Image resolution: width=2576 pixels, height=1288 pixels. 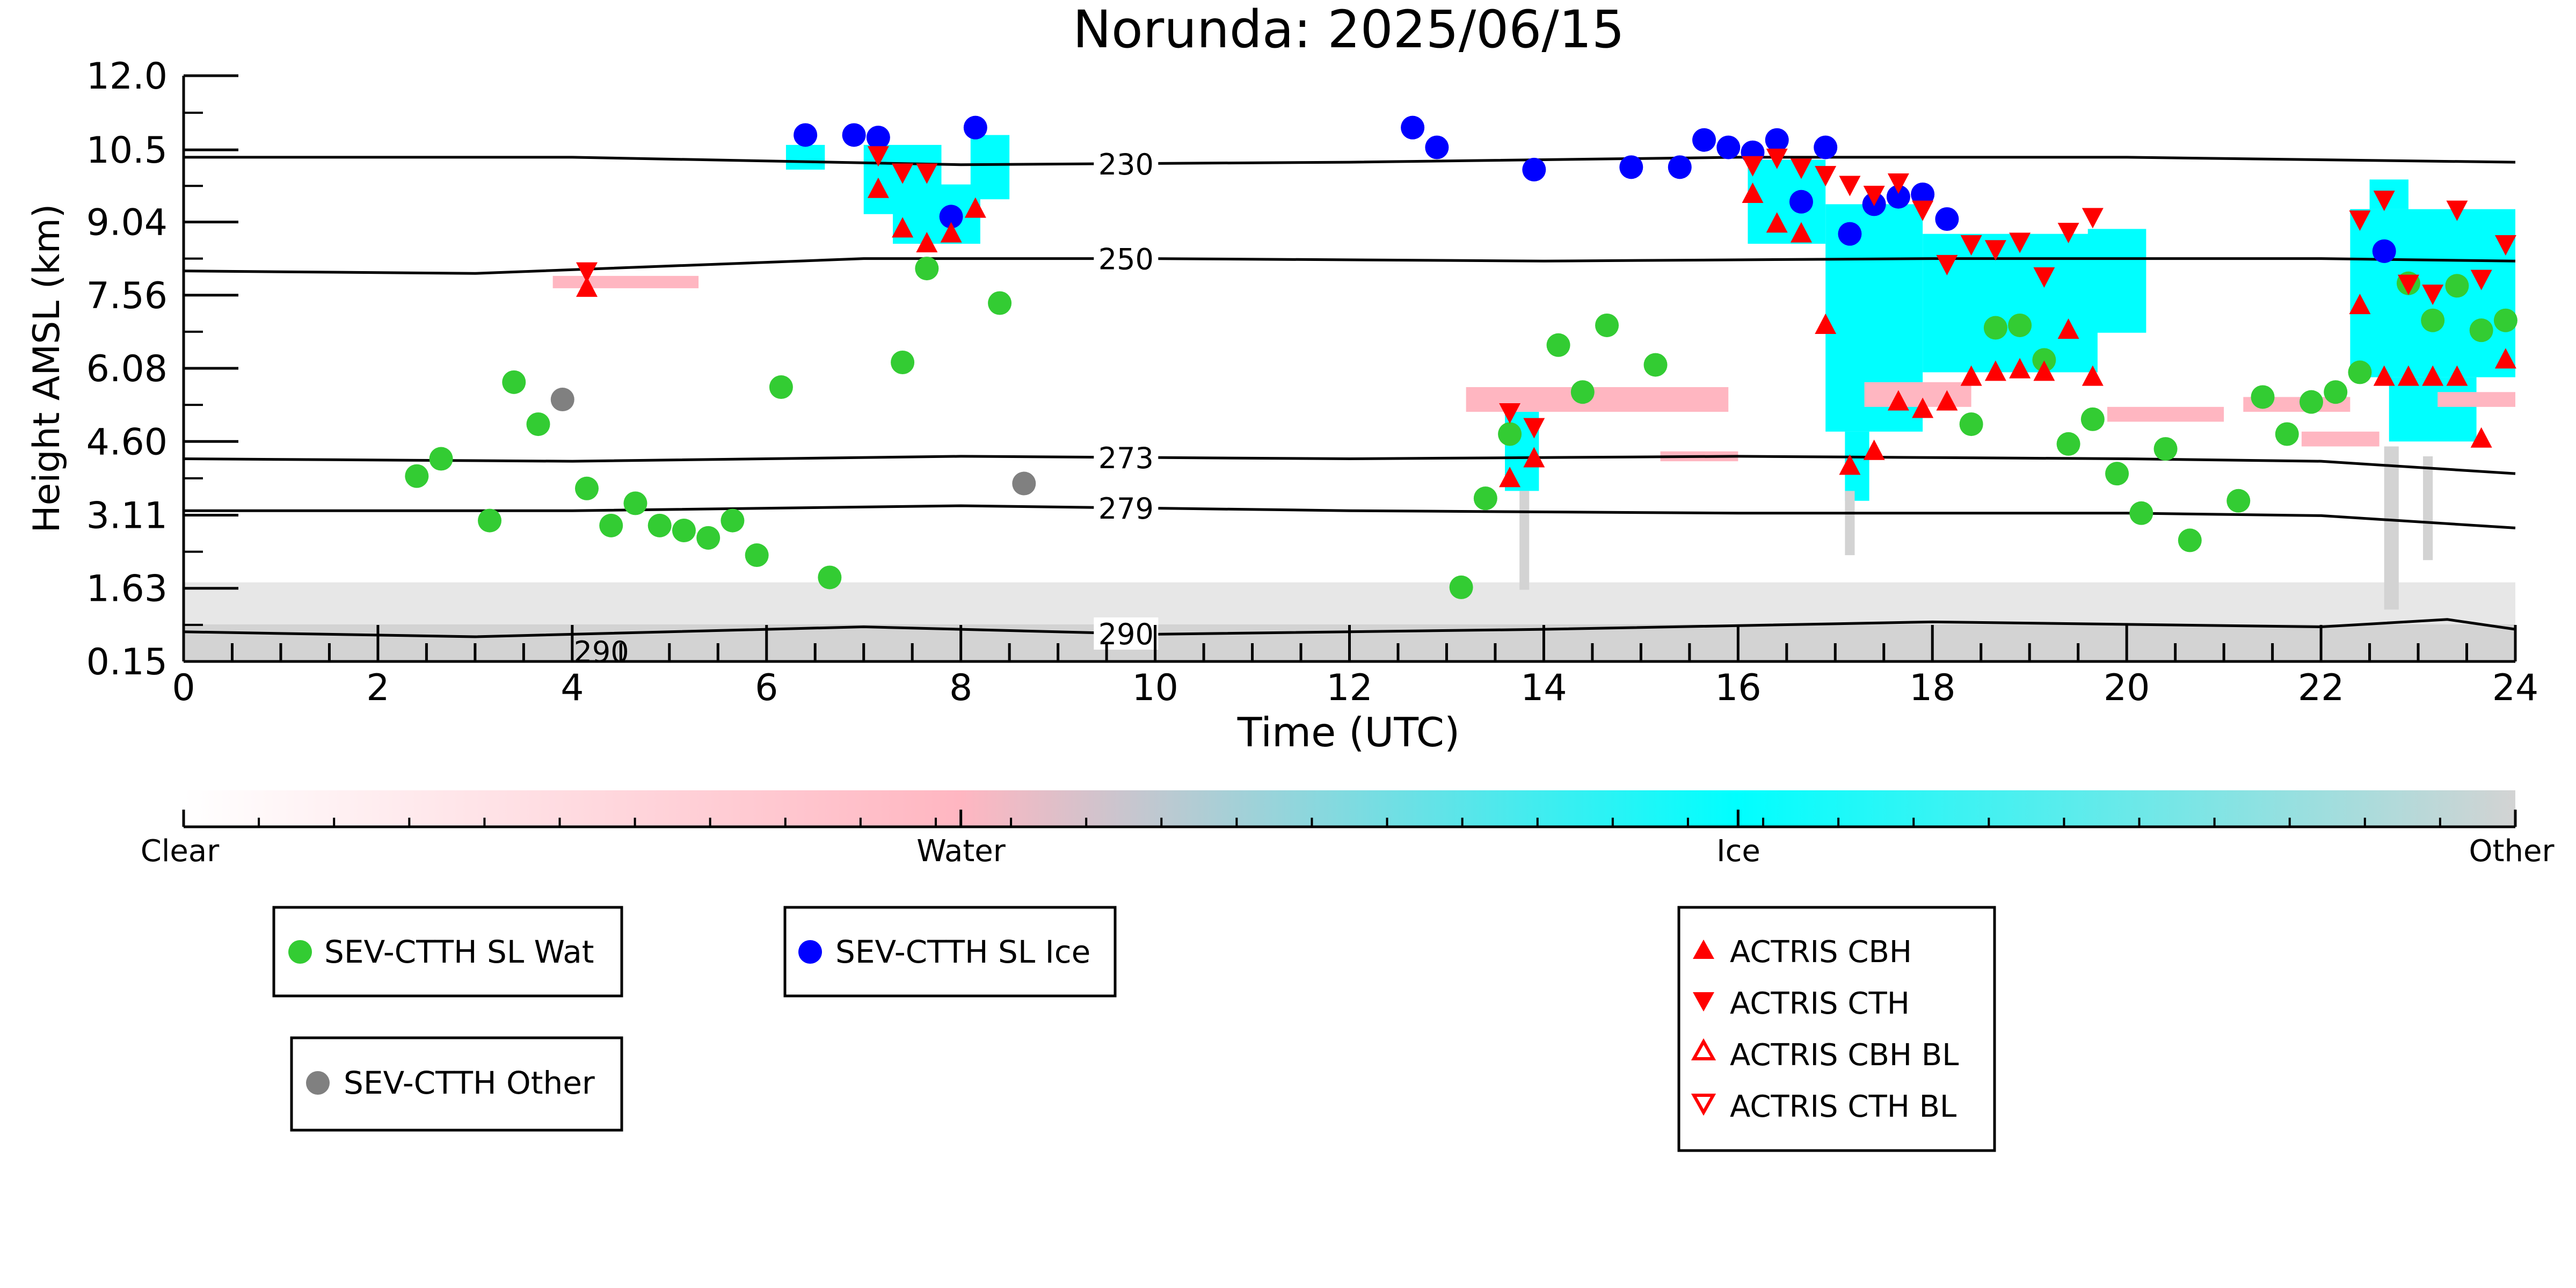 I want to click on colorbar-label-clear: Clear, so click(x=180, y=851).